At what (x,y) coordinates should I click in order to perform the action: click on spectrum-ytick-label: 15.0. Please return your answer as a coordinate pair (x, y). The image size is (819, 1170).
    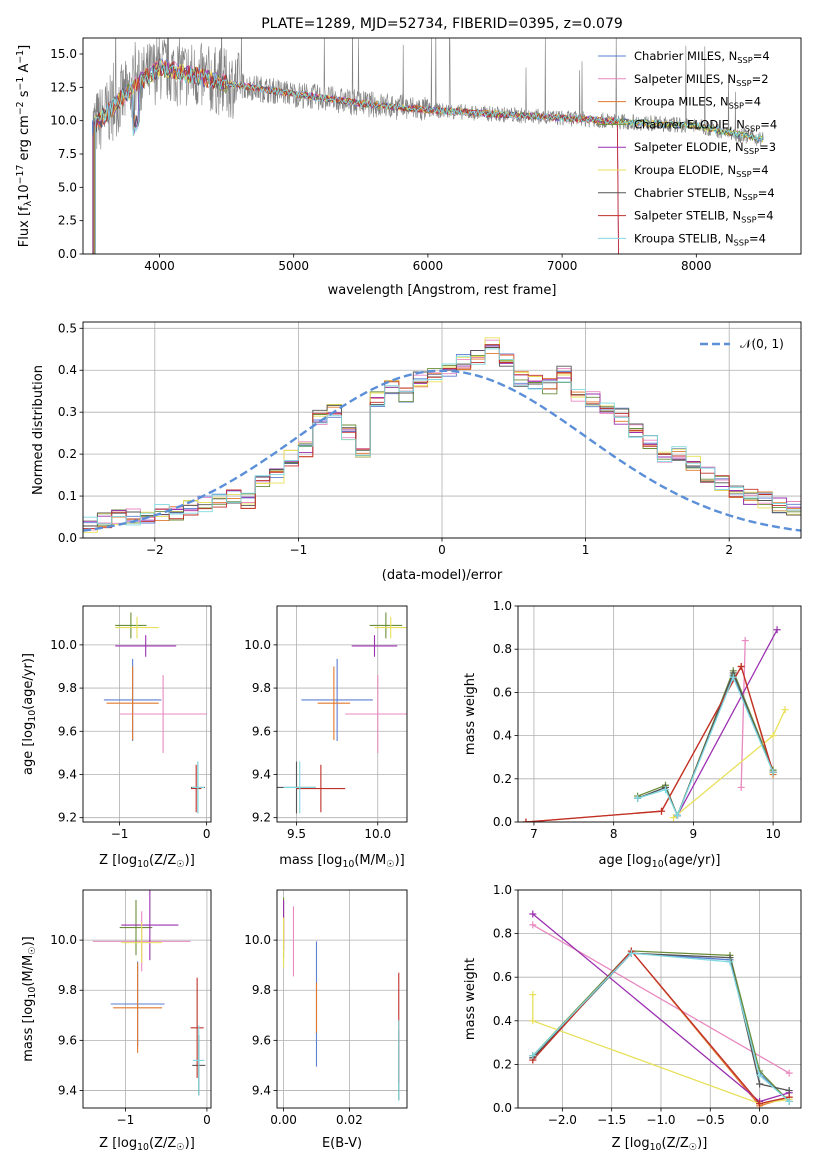
    Looking at the image, I should click on (63, 54).